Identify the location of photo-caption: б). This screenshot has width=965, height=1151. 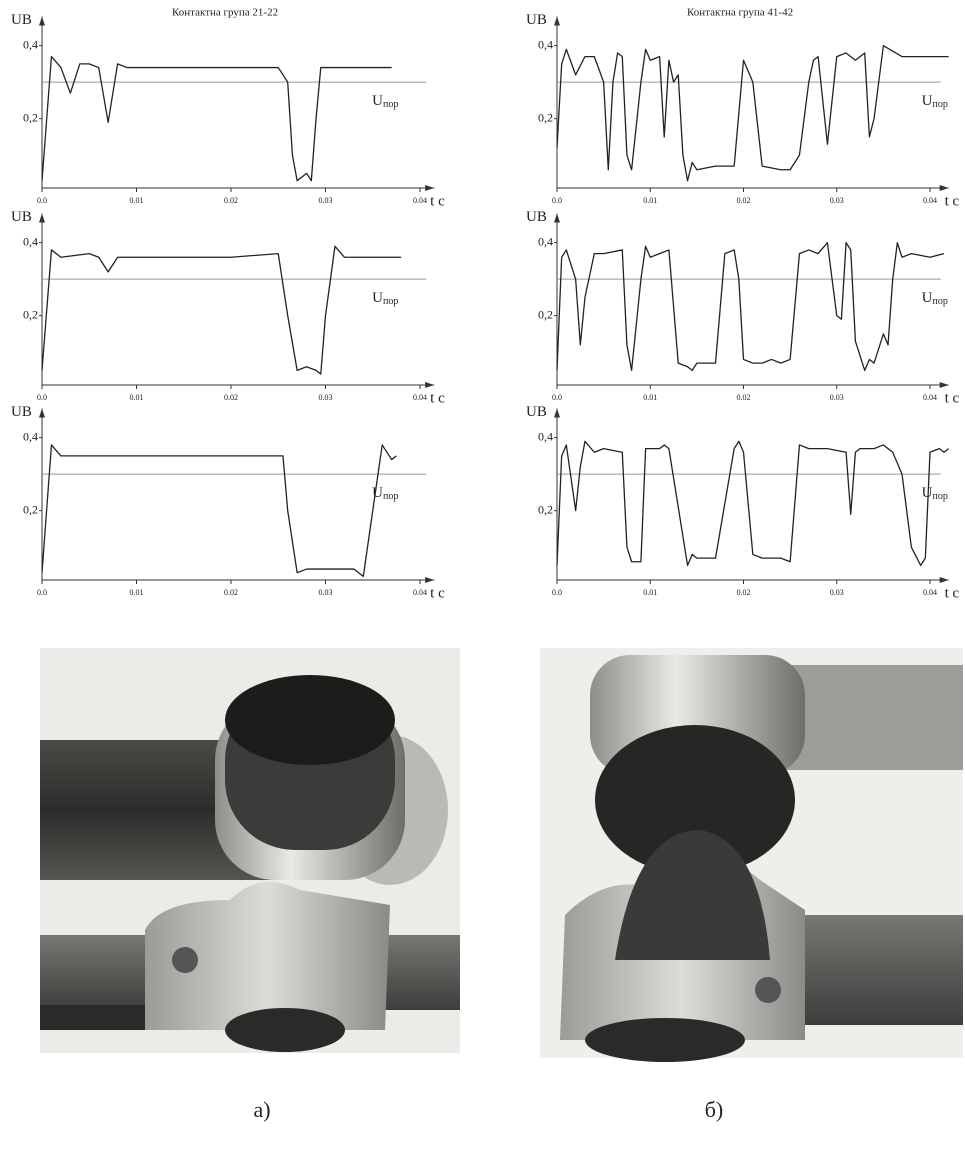
(714, 1109).